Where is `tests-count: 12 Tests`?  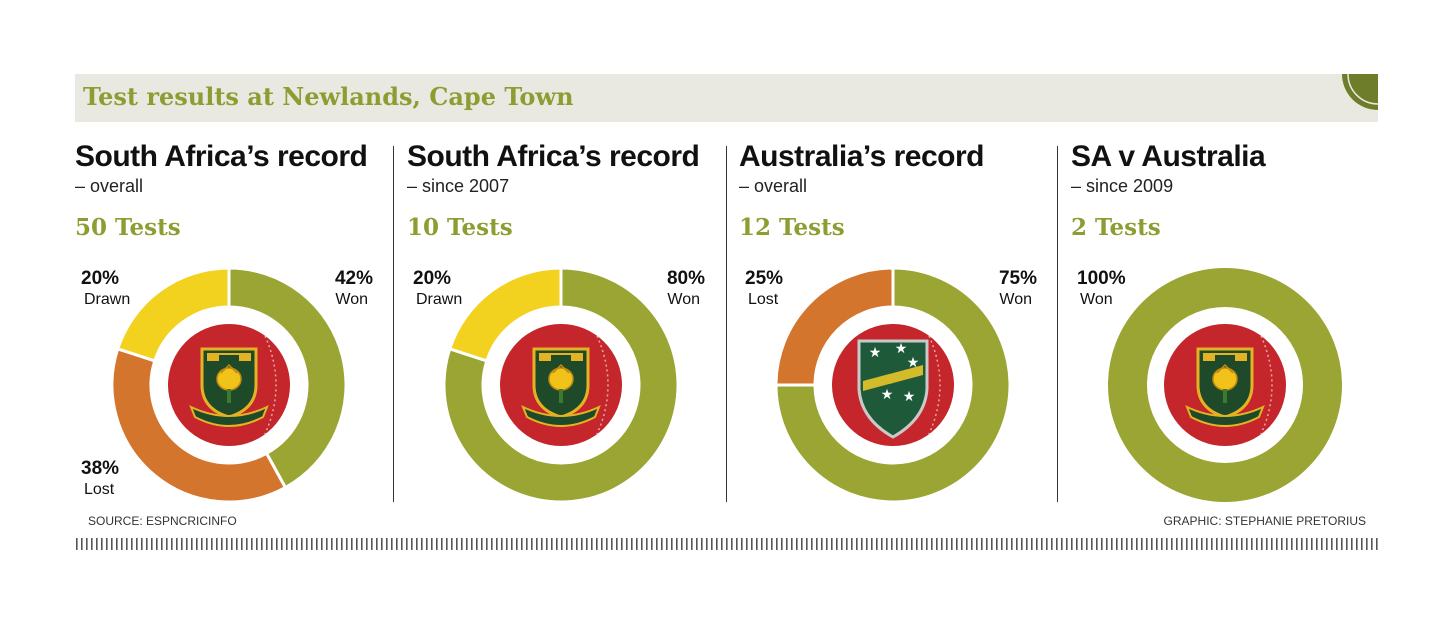
tests-count: 12 Tests is located at coordinates (792, 227).